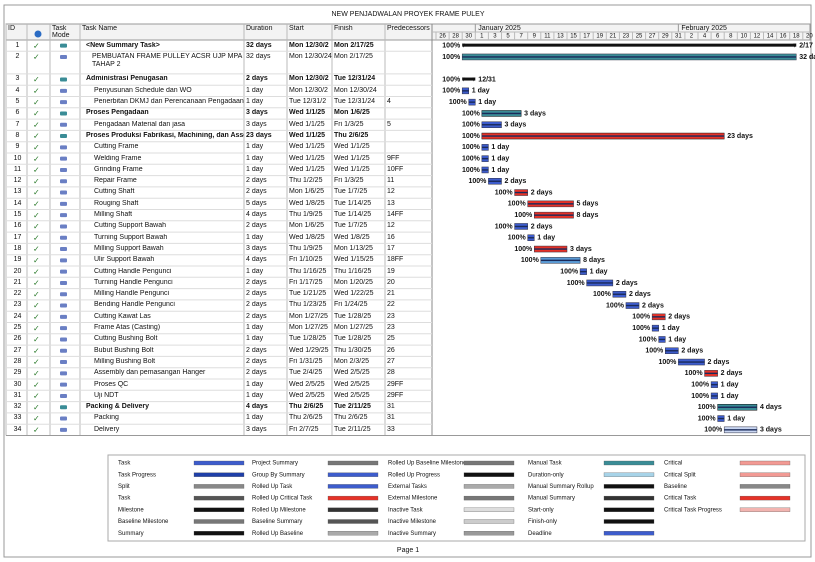 The height and width of the screenshot is (562, 815). I want to click on duration: 23 days, so click(259, 135).